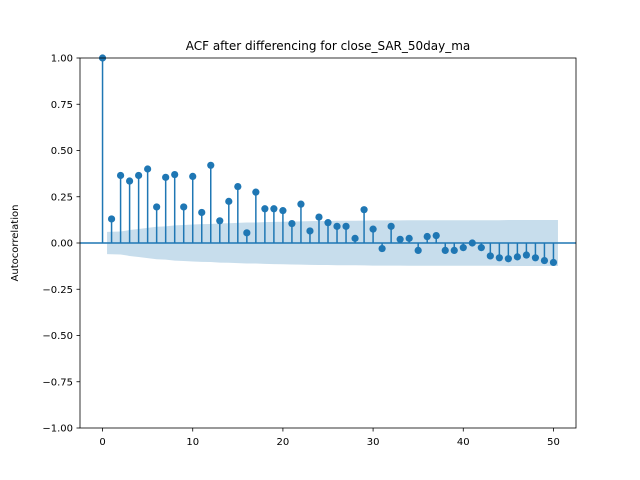 The height and width of the screenshot is (480, 640). What do you see at coordinates (62, 59) in the screenshot?
I see `y-tick-label: 1.00` at bounding box center [62, 59].